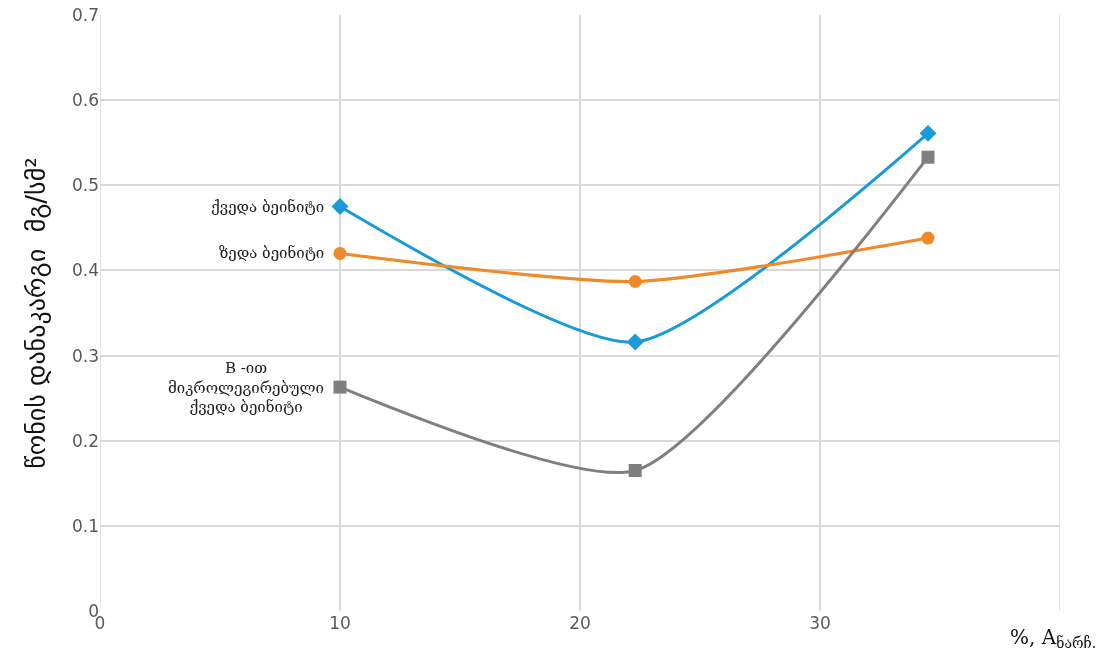 The height and width of the screenshot is (666, 1100). I want to click on series-label: B -ით მიკროლეგირებული ქვედა ბეინიტი, so click(246, 387).